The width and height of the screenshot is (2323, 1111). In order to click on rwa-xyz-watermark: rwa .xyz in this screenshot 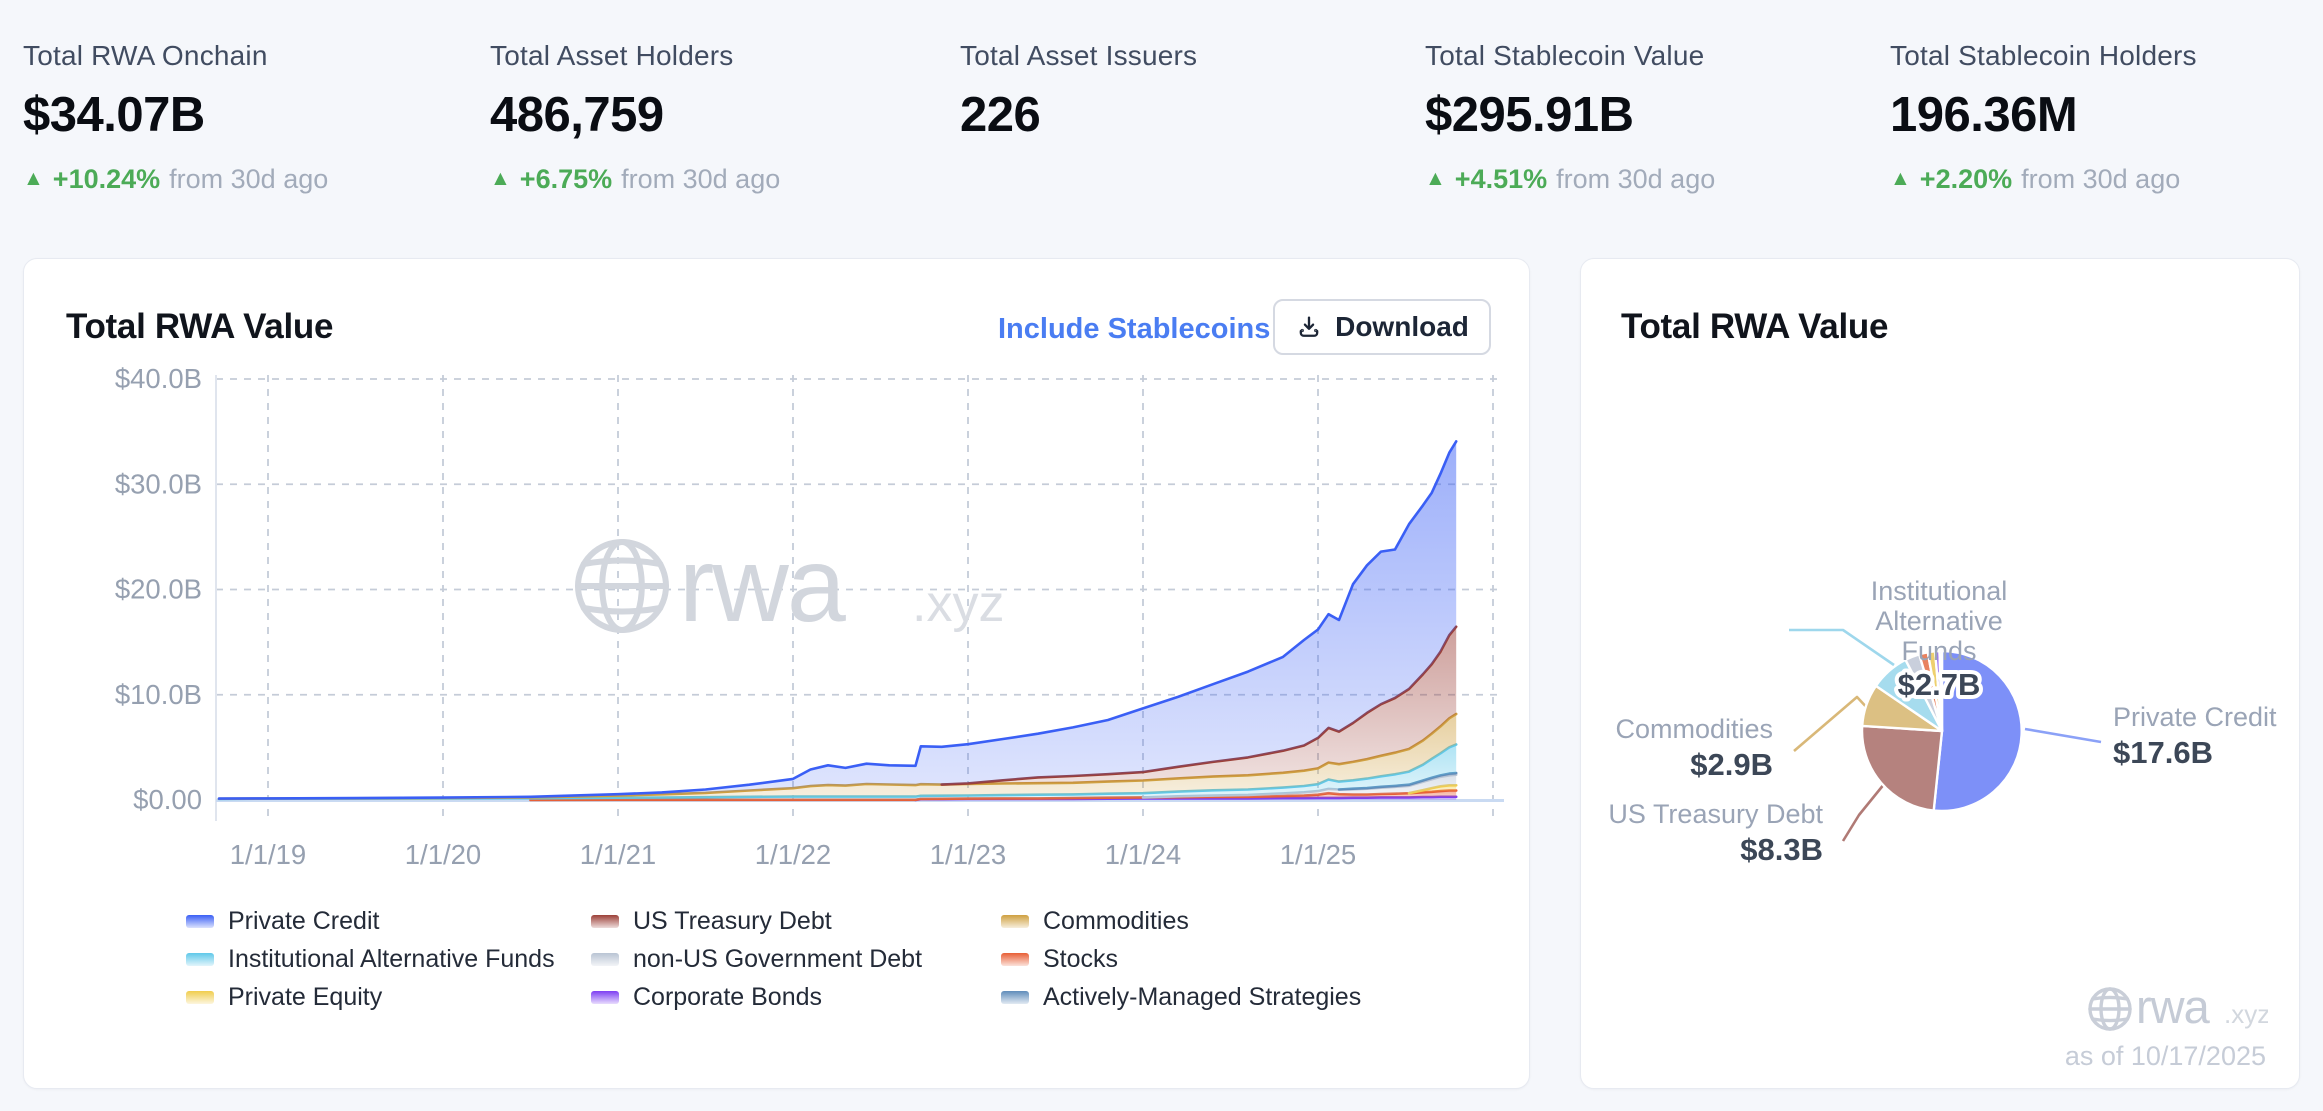, I will do `click(789, 585)`.